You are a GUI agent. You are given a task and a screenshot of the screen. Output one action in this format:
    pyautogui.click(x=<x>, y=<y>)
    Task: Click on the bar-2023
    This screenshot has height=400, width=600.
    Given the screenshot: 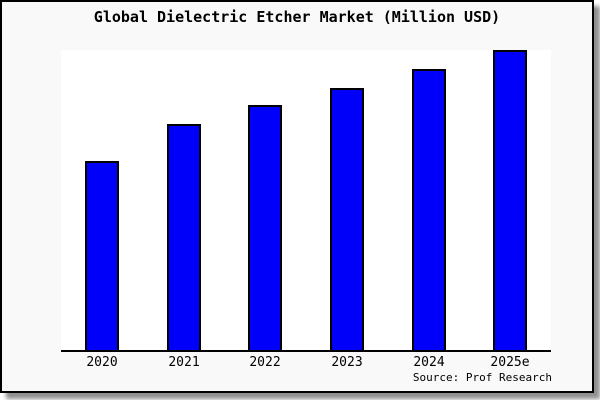 What is the action you would take?
    pyautogui.click(x=347, y=219)
    